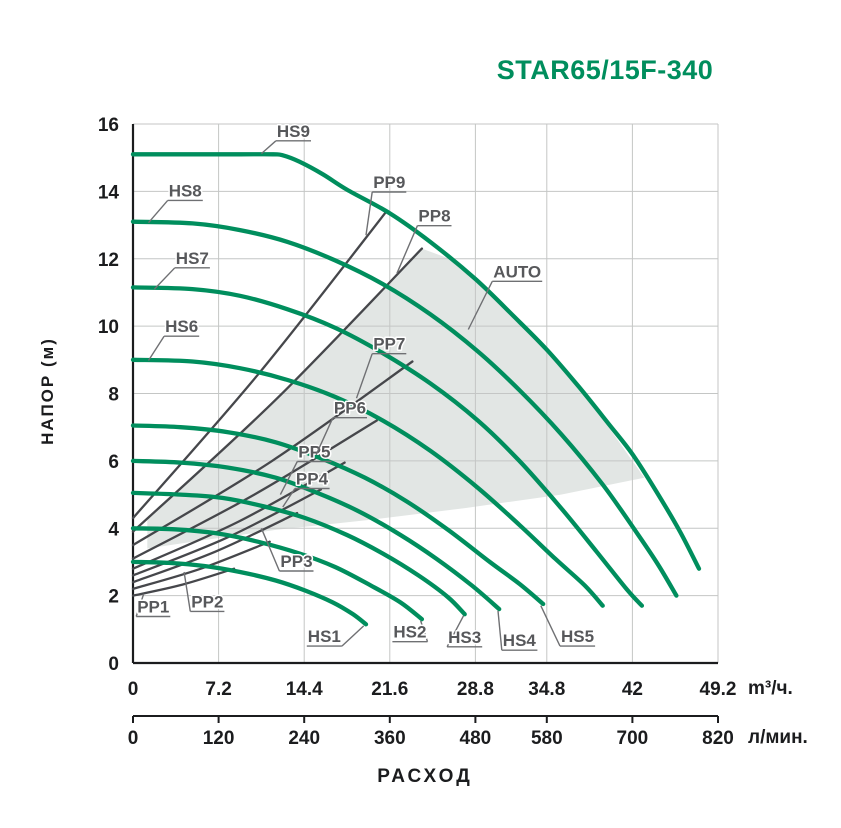 The image size is (841, 828). I want to click on label-PP1: PP1, so click(153, 607).